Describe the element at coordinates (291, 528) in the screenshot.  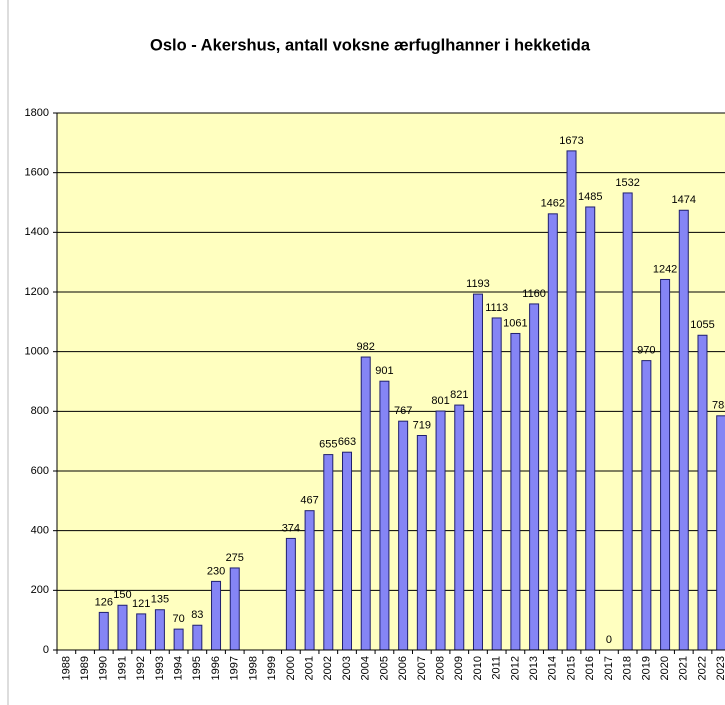
I see `value-label: 374` at that location.